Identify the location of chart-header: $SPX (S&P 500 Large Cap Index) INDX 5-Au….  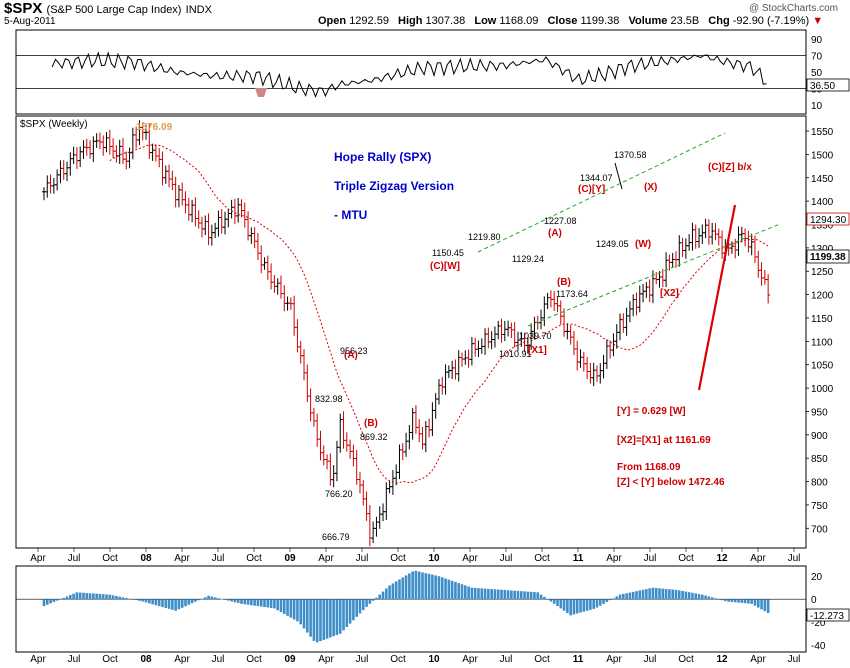
(425, 14).